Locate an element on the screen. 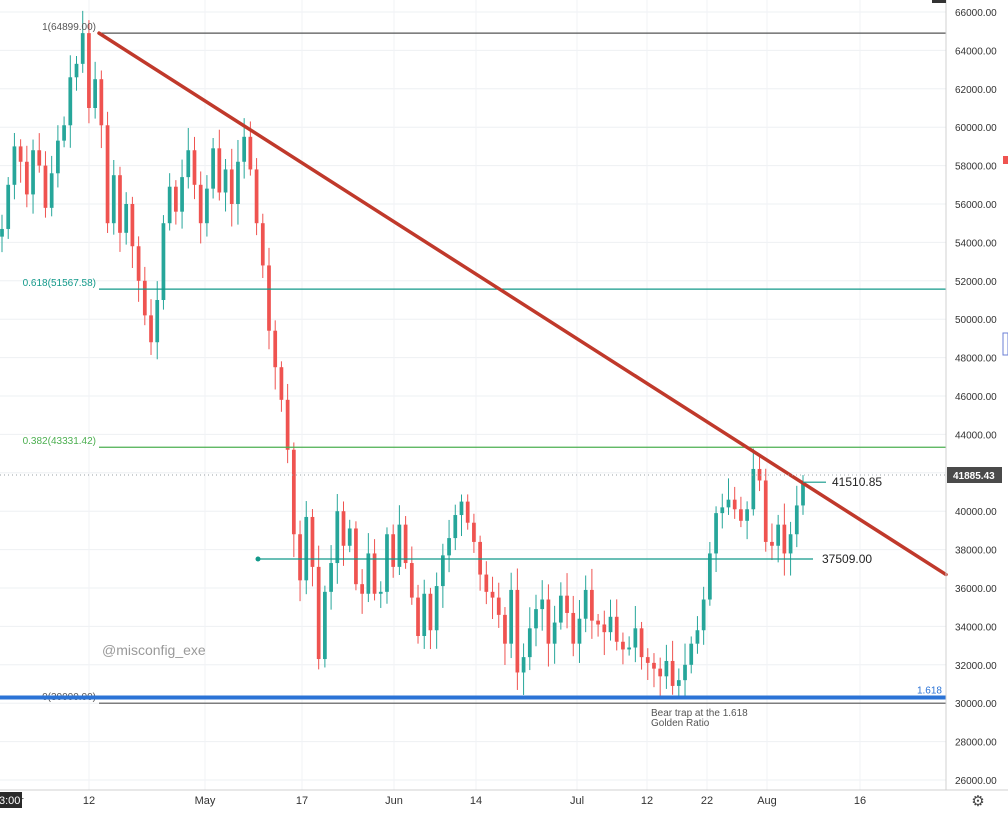  current-price-label: 41885.43 is located at coordinates (974, 476).